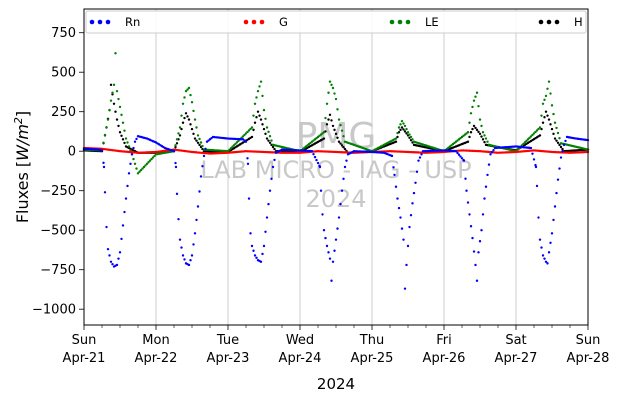 The height and width of the screenshot is (401, 621). Describe the element at coordinates (336, 22) in the screenshot. I see `legend: Rn G LE H` at that location.